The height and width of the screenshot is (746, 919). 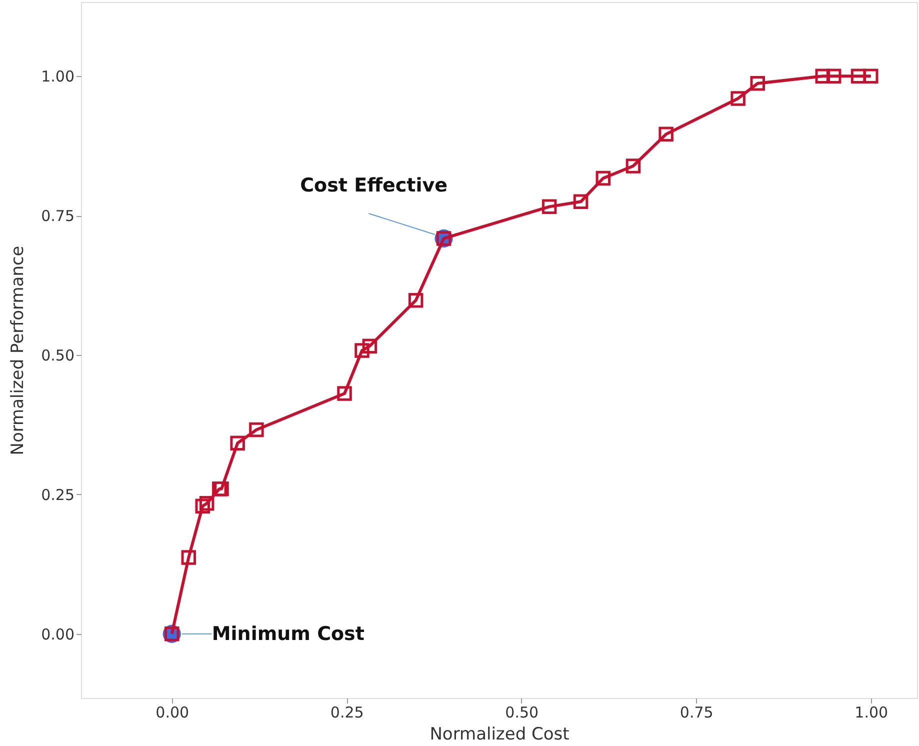 What do you see at coordinates (18, 351) in the screenshot?
I see `y-axis-title: Normalized Performance` at bounding box center [18, 351].